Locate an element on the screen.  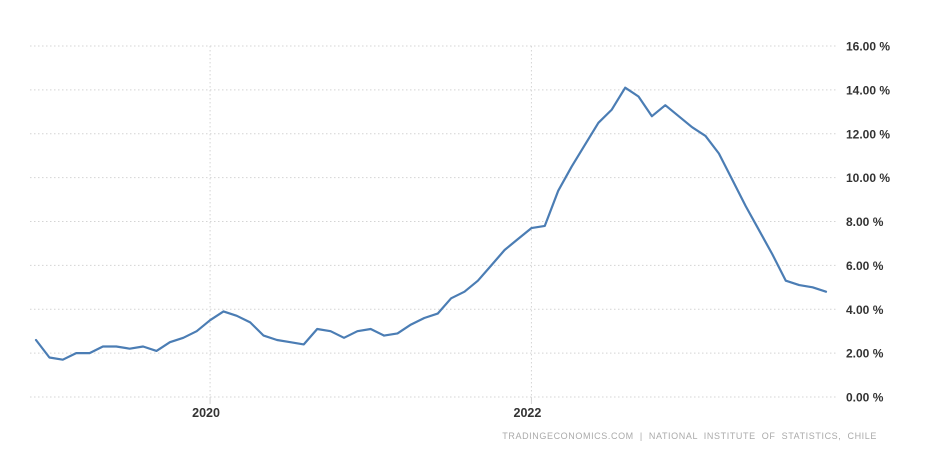
x-axis-tick-label: 2020 is located at coordinates (206, 413).